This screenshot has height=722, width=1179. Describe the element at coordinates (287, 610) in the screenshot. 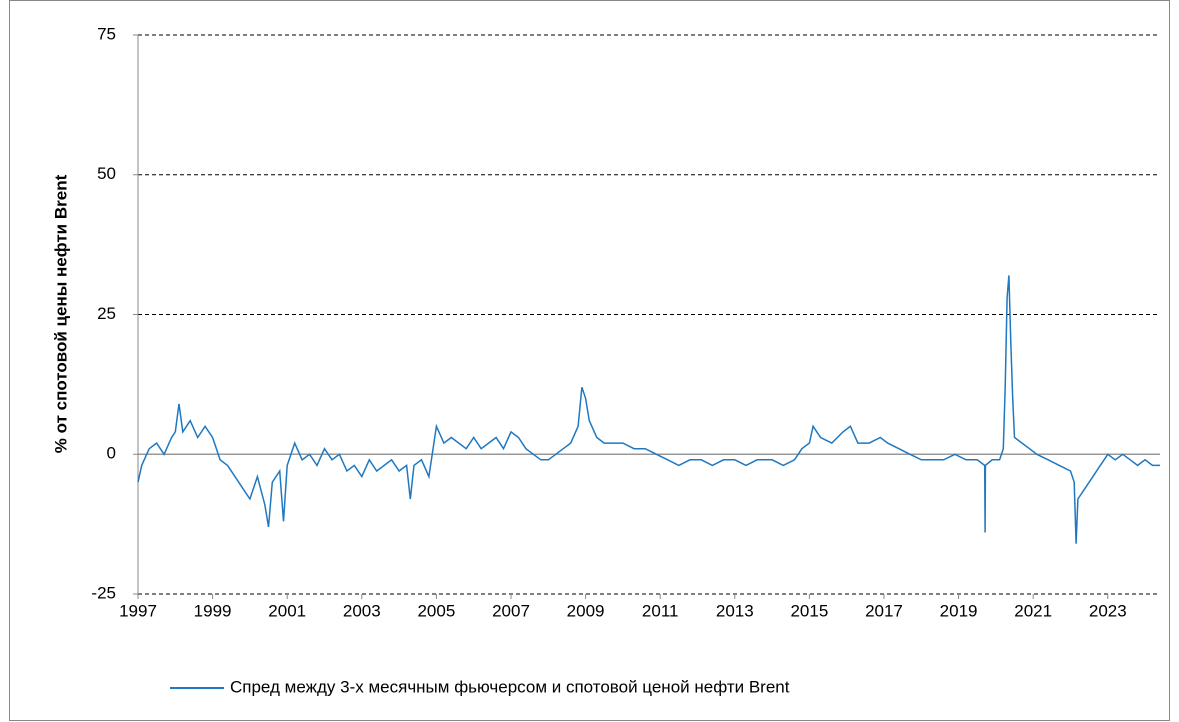

I see `x-tick-label: 2001` at that location.